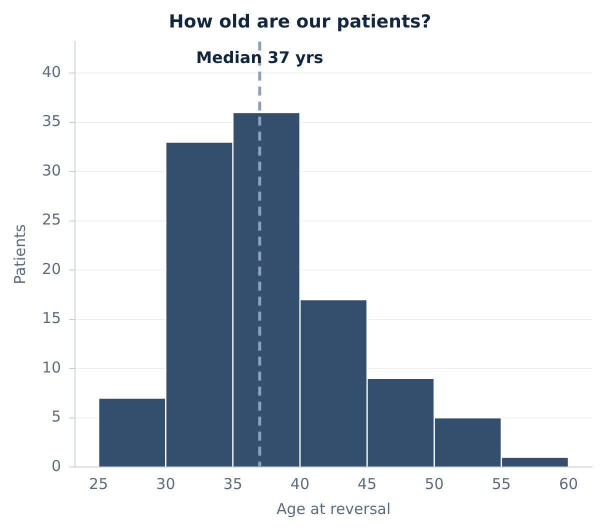 The width and height of the screenshot is (610, 531). Describe the element at coordinates (57, 465) in the screenshot. I see `y-tick-label: 0` at that location.